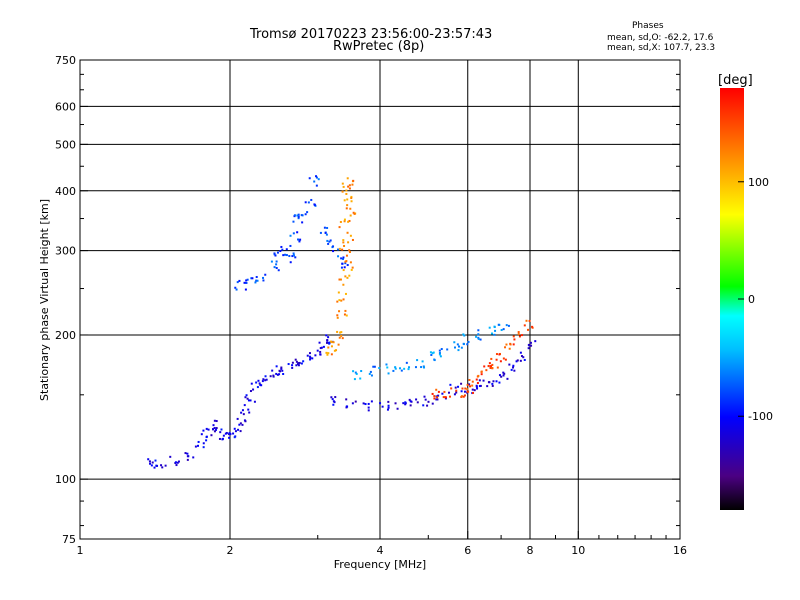  Describe the element at coordinates (382, 544) in the screenshot. I see `x-axis: 1 2 4 6 8 10 16` at that location.